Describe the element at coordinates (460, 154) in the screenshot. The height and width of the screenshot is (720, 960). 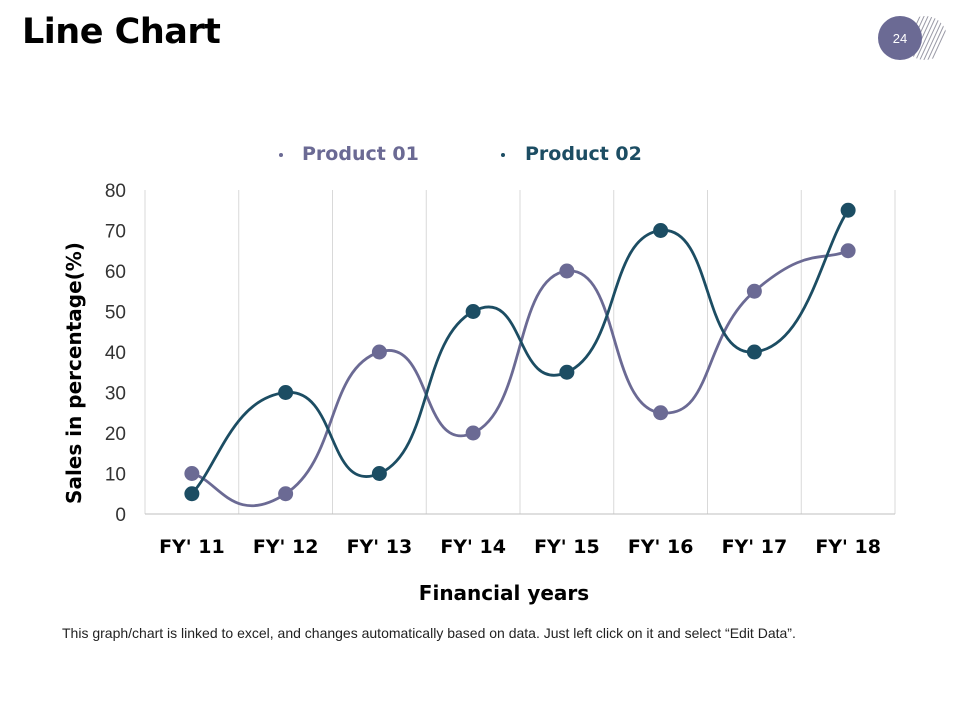
I see `chart-legend: Product 01 Product 02` at that location.